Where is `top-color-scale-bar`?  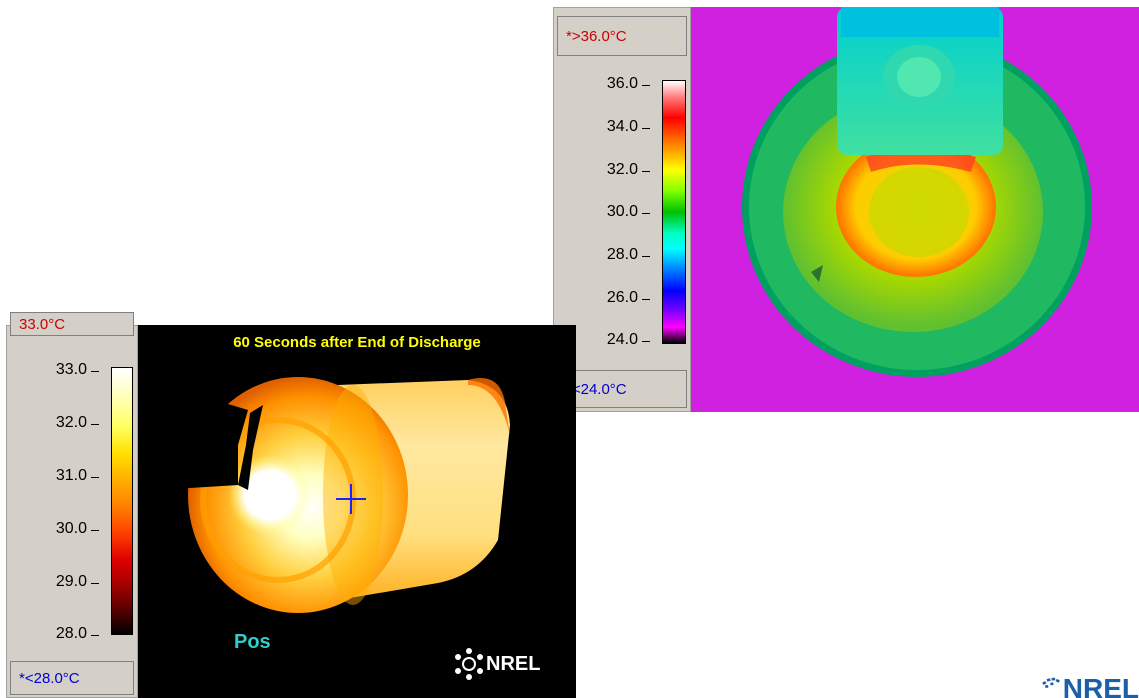 top-color-scale-bar is located at coordinates (674, 212).